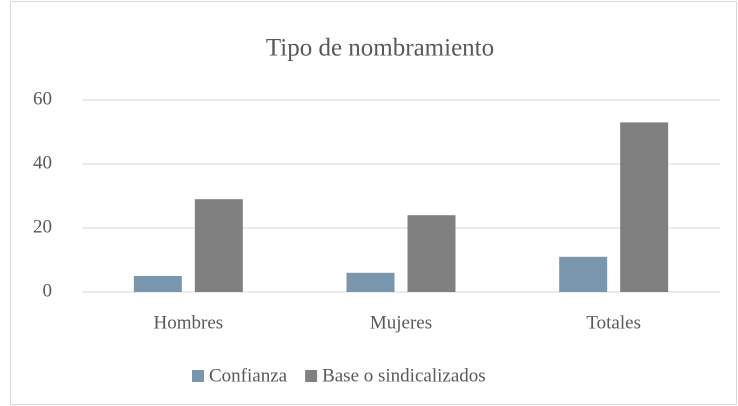  I want to click on legend-label: Confianza, so click(248, 375).